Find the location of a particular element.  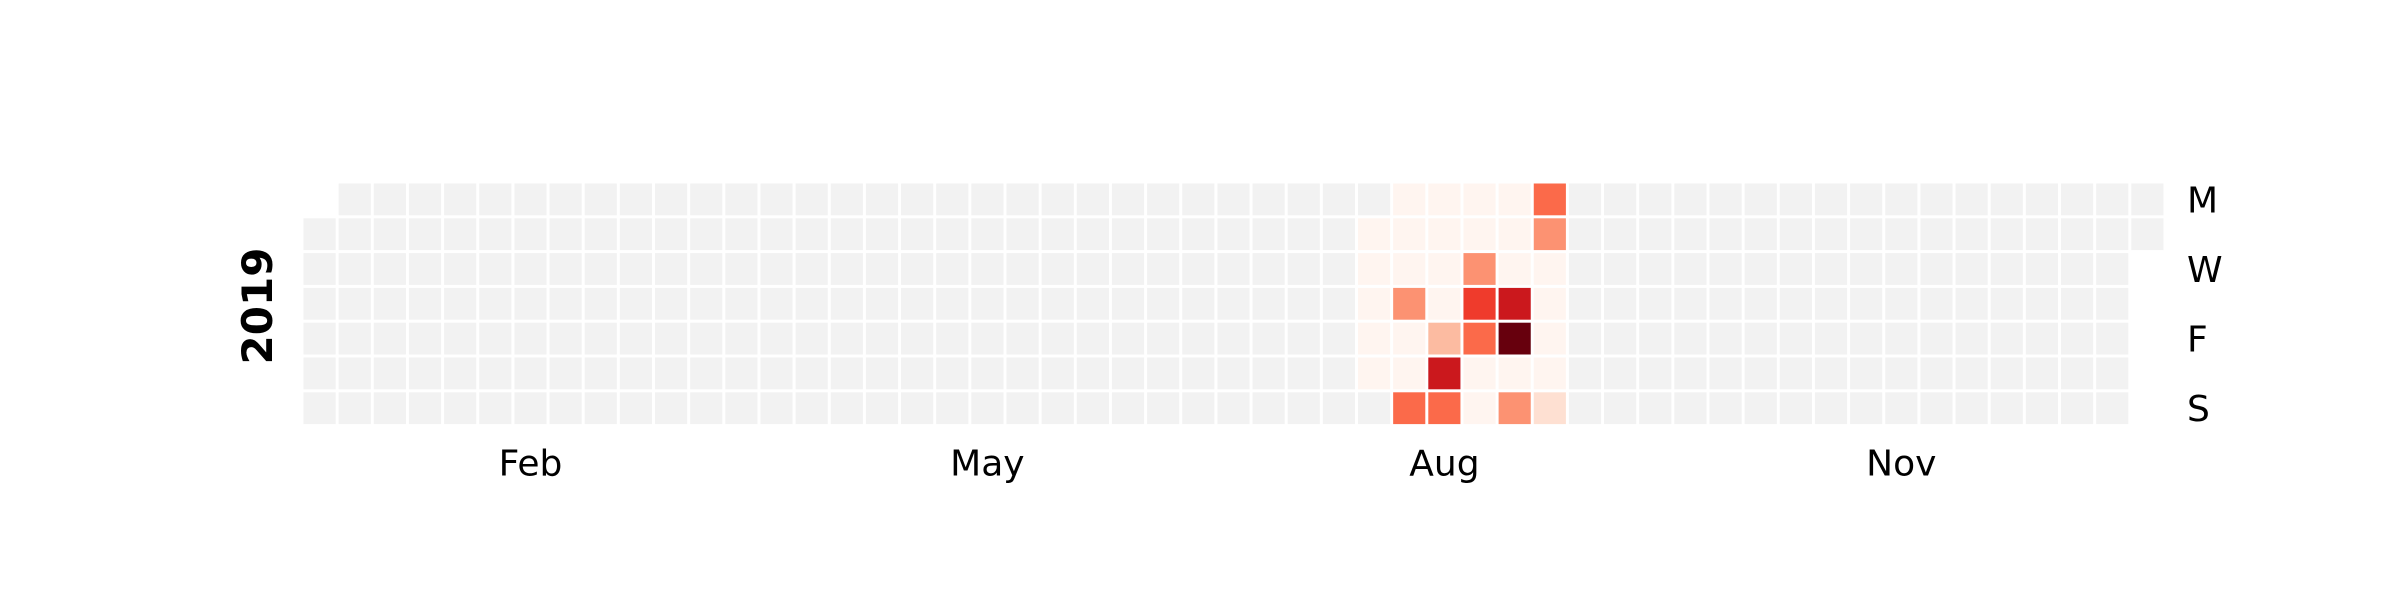

weekday-label: W is located at coordinates (2205, 270).